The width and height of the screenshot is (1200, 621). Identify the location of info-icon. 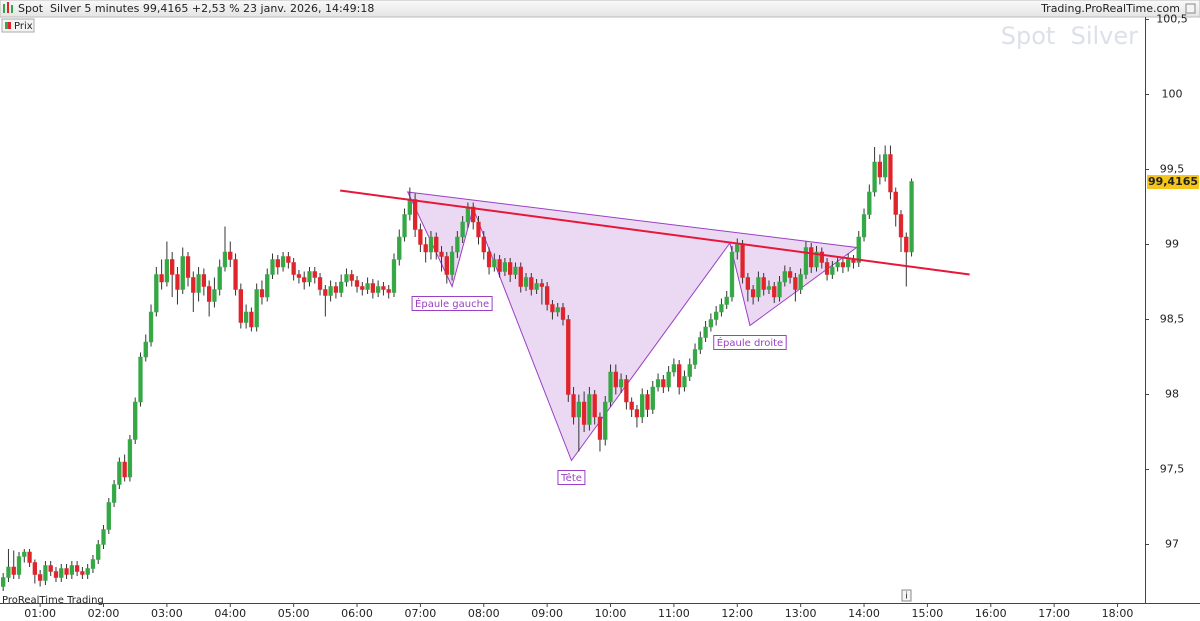
(906, 595).